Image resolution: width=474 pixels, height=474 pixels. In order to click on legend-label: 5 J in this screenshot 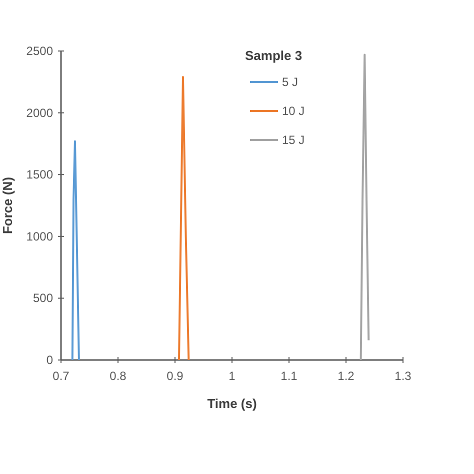, I will do `click(290, 82)`.